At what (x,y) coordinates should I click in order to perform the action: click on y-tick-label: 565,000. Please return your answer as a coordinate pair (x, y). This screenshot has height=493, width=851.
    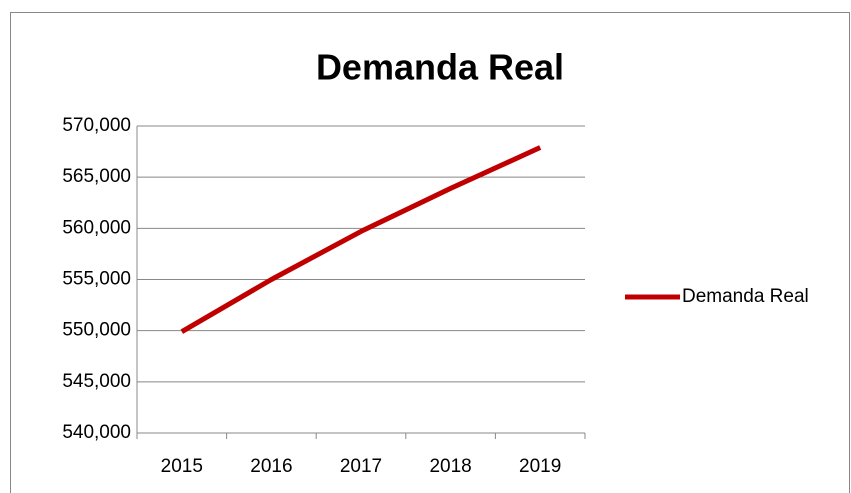
    Looking at the image, I should click on (96, 176).